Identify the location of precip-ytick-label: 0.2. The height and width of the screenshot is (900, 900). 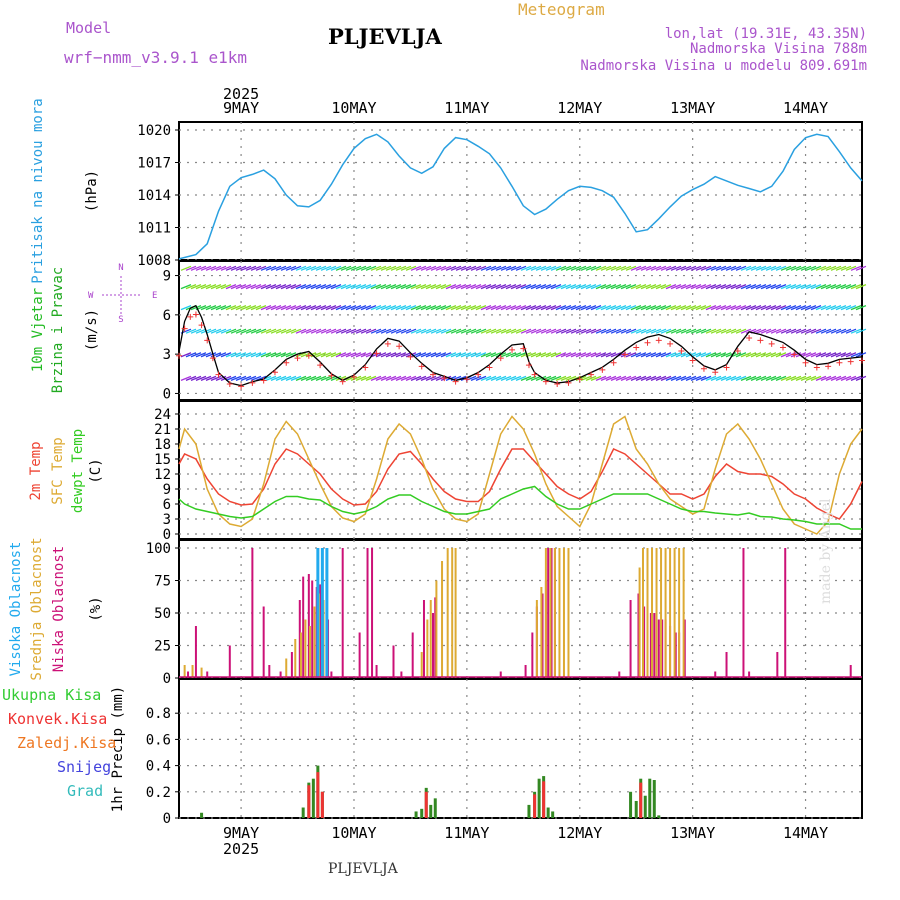
(158, 793).